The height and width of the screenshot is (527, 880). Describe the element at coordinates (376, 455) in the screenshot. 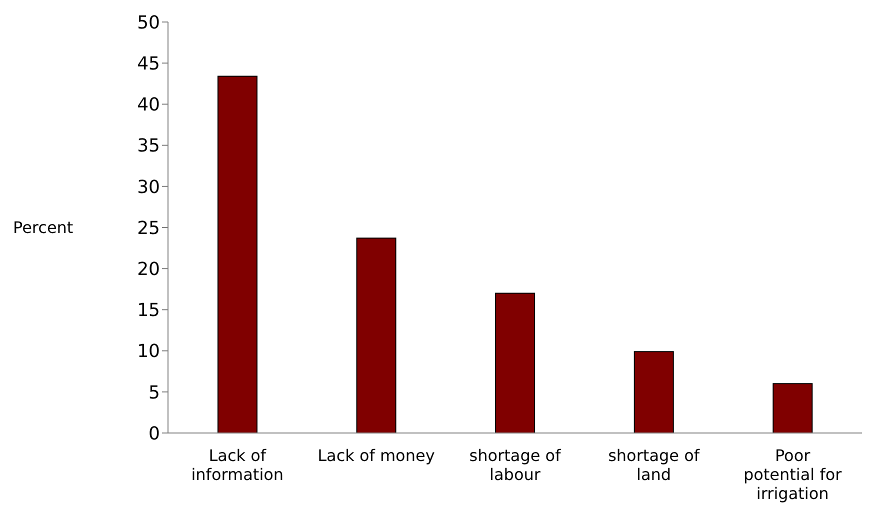

I see `x-tick-label: Lack of money` at that location.